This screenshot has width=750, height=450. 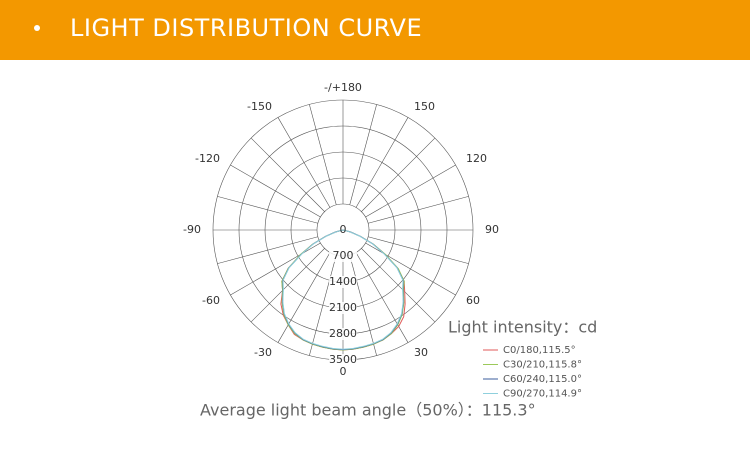 What do you see at coordinates (522, 327) in the screenshot?
I see `r-axis-label: Light intensity：cd` at bounding box center [522, 327].